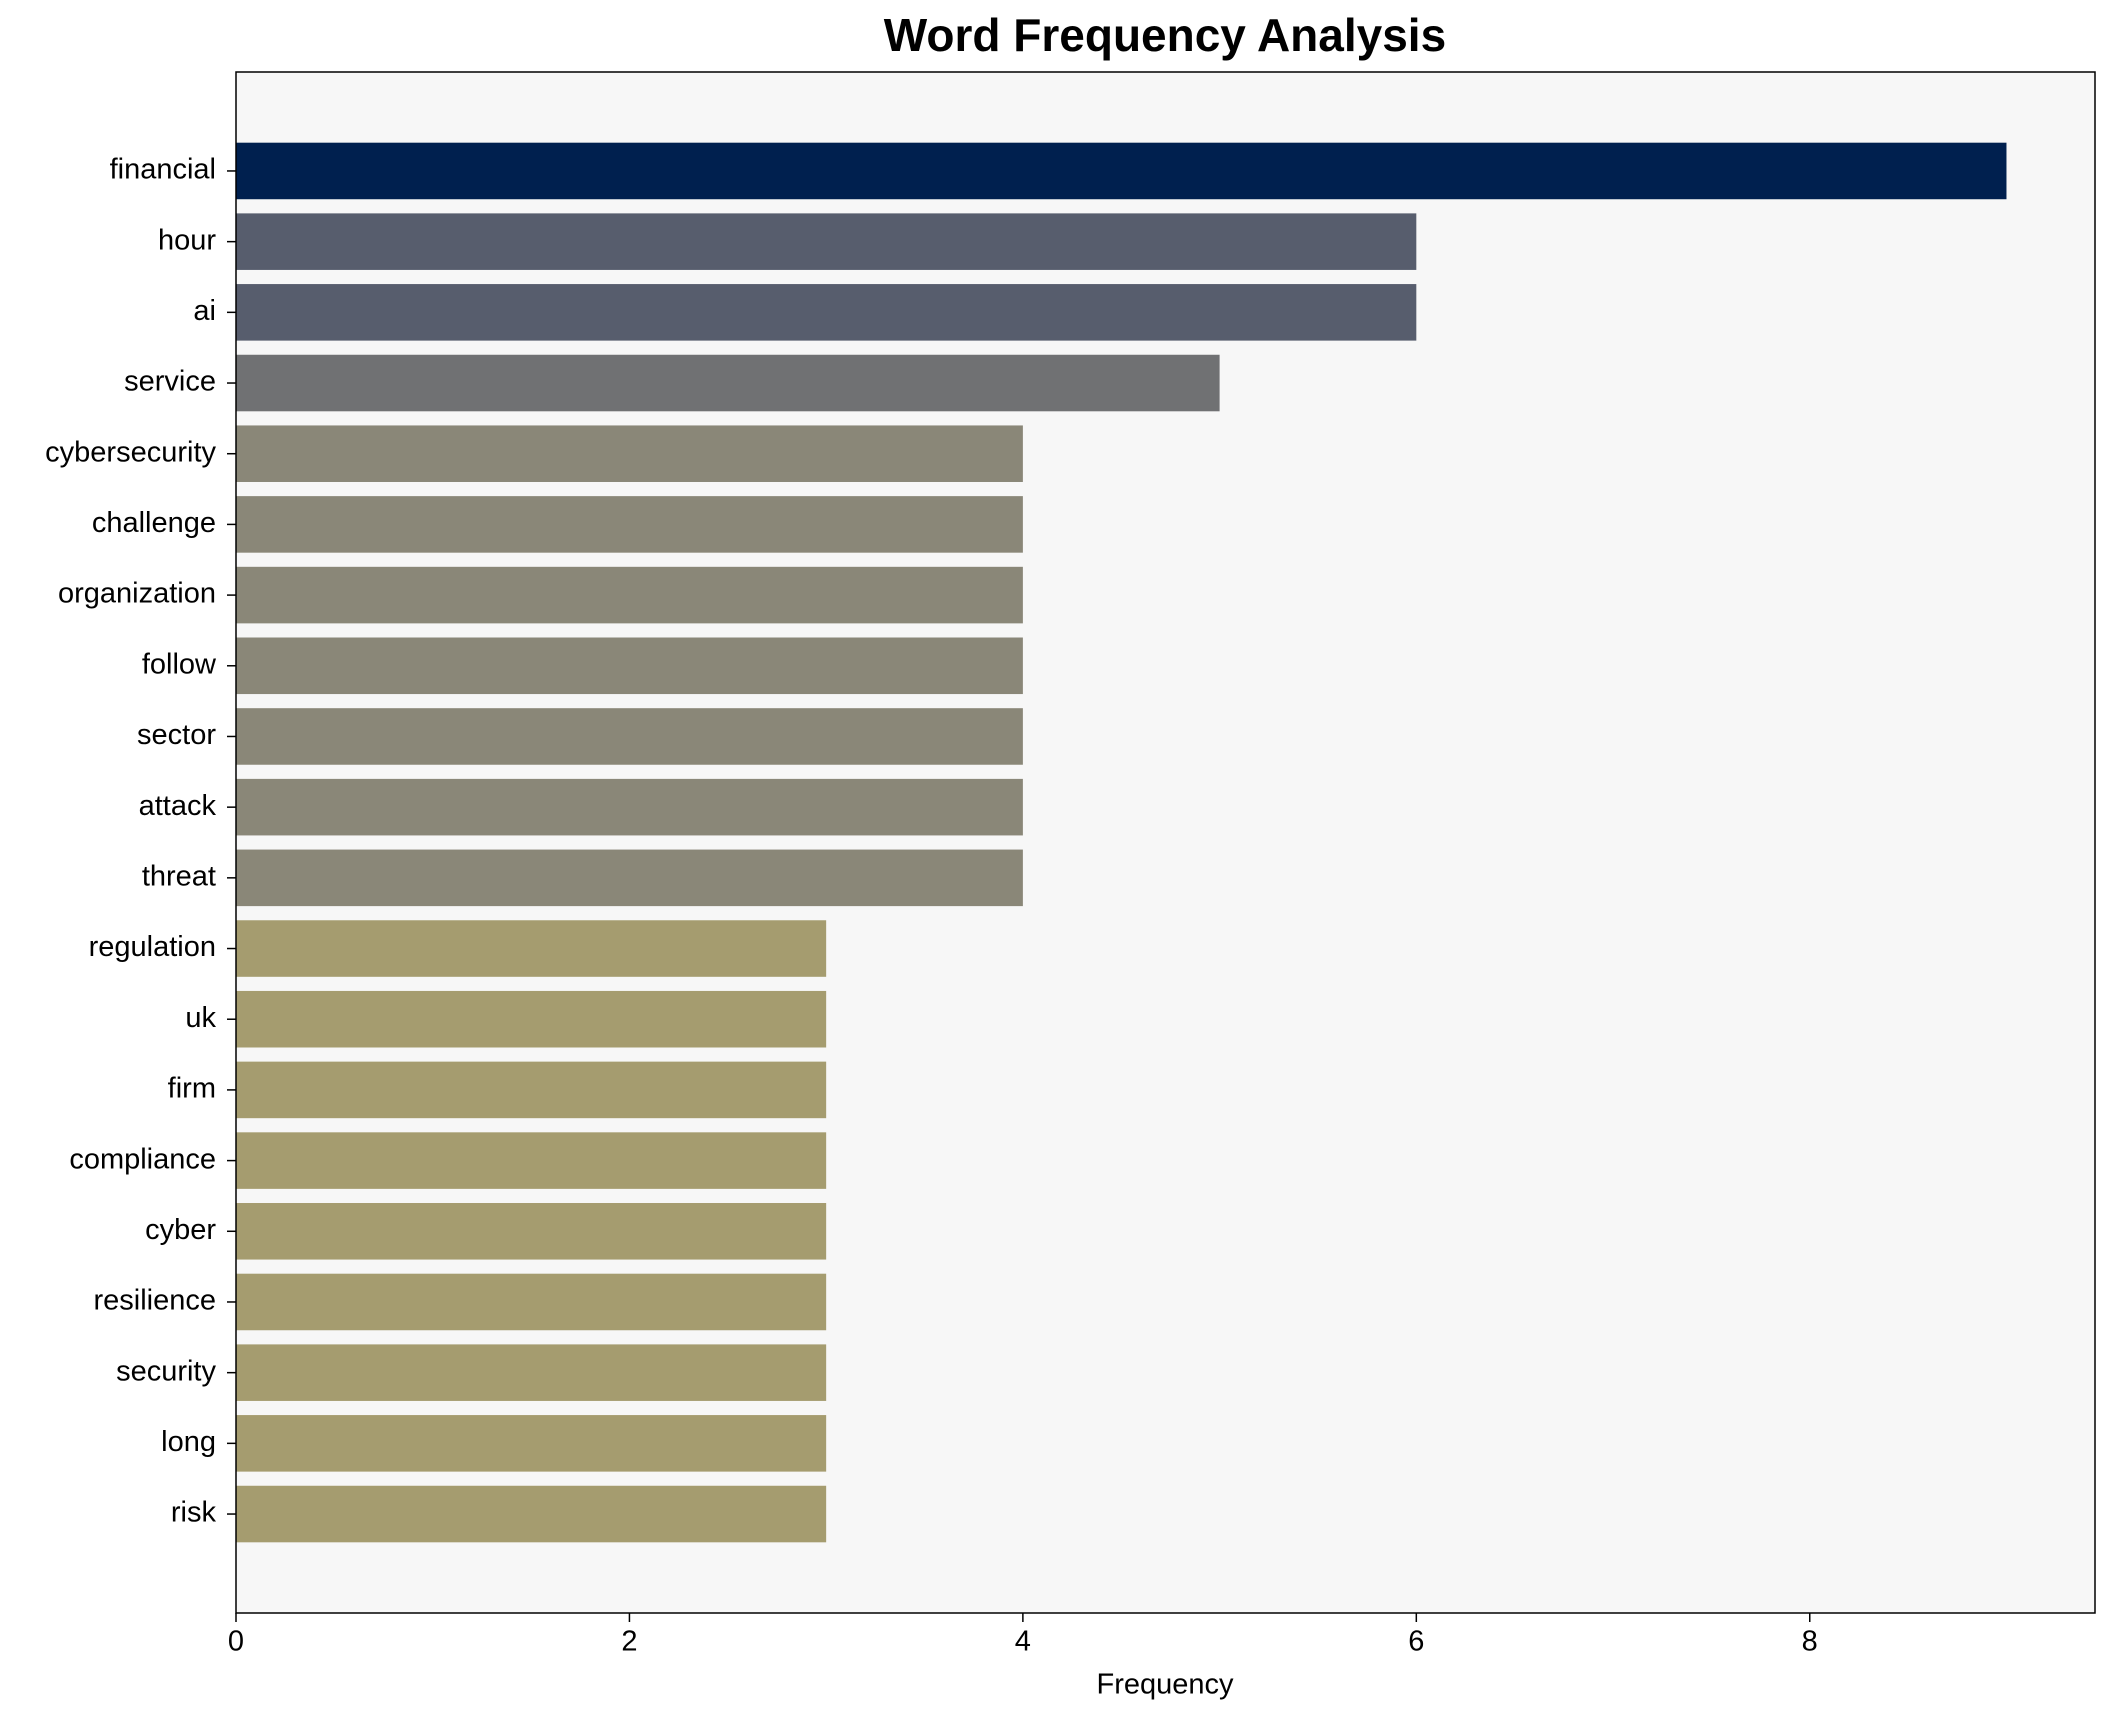 This screenshot has height=1722, width=2115. Describe the element at coordinates (137, 594) in the screenshot. I see `y-tick-label: organization` at that location.